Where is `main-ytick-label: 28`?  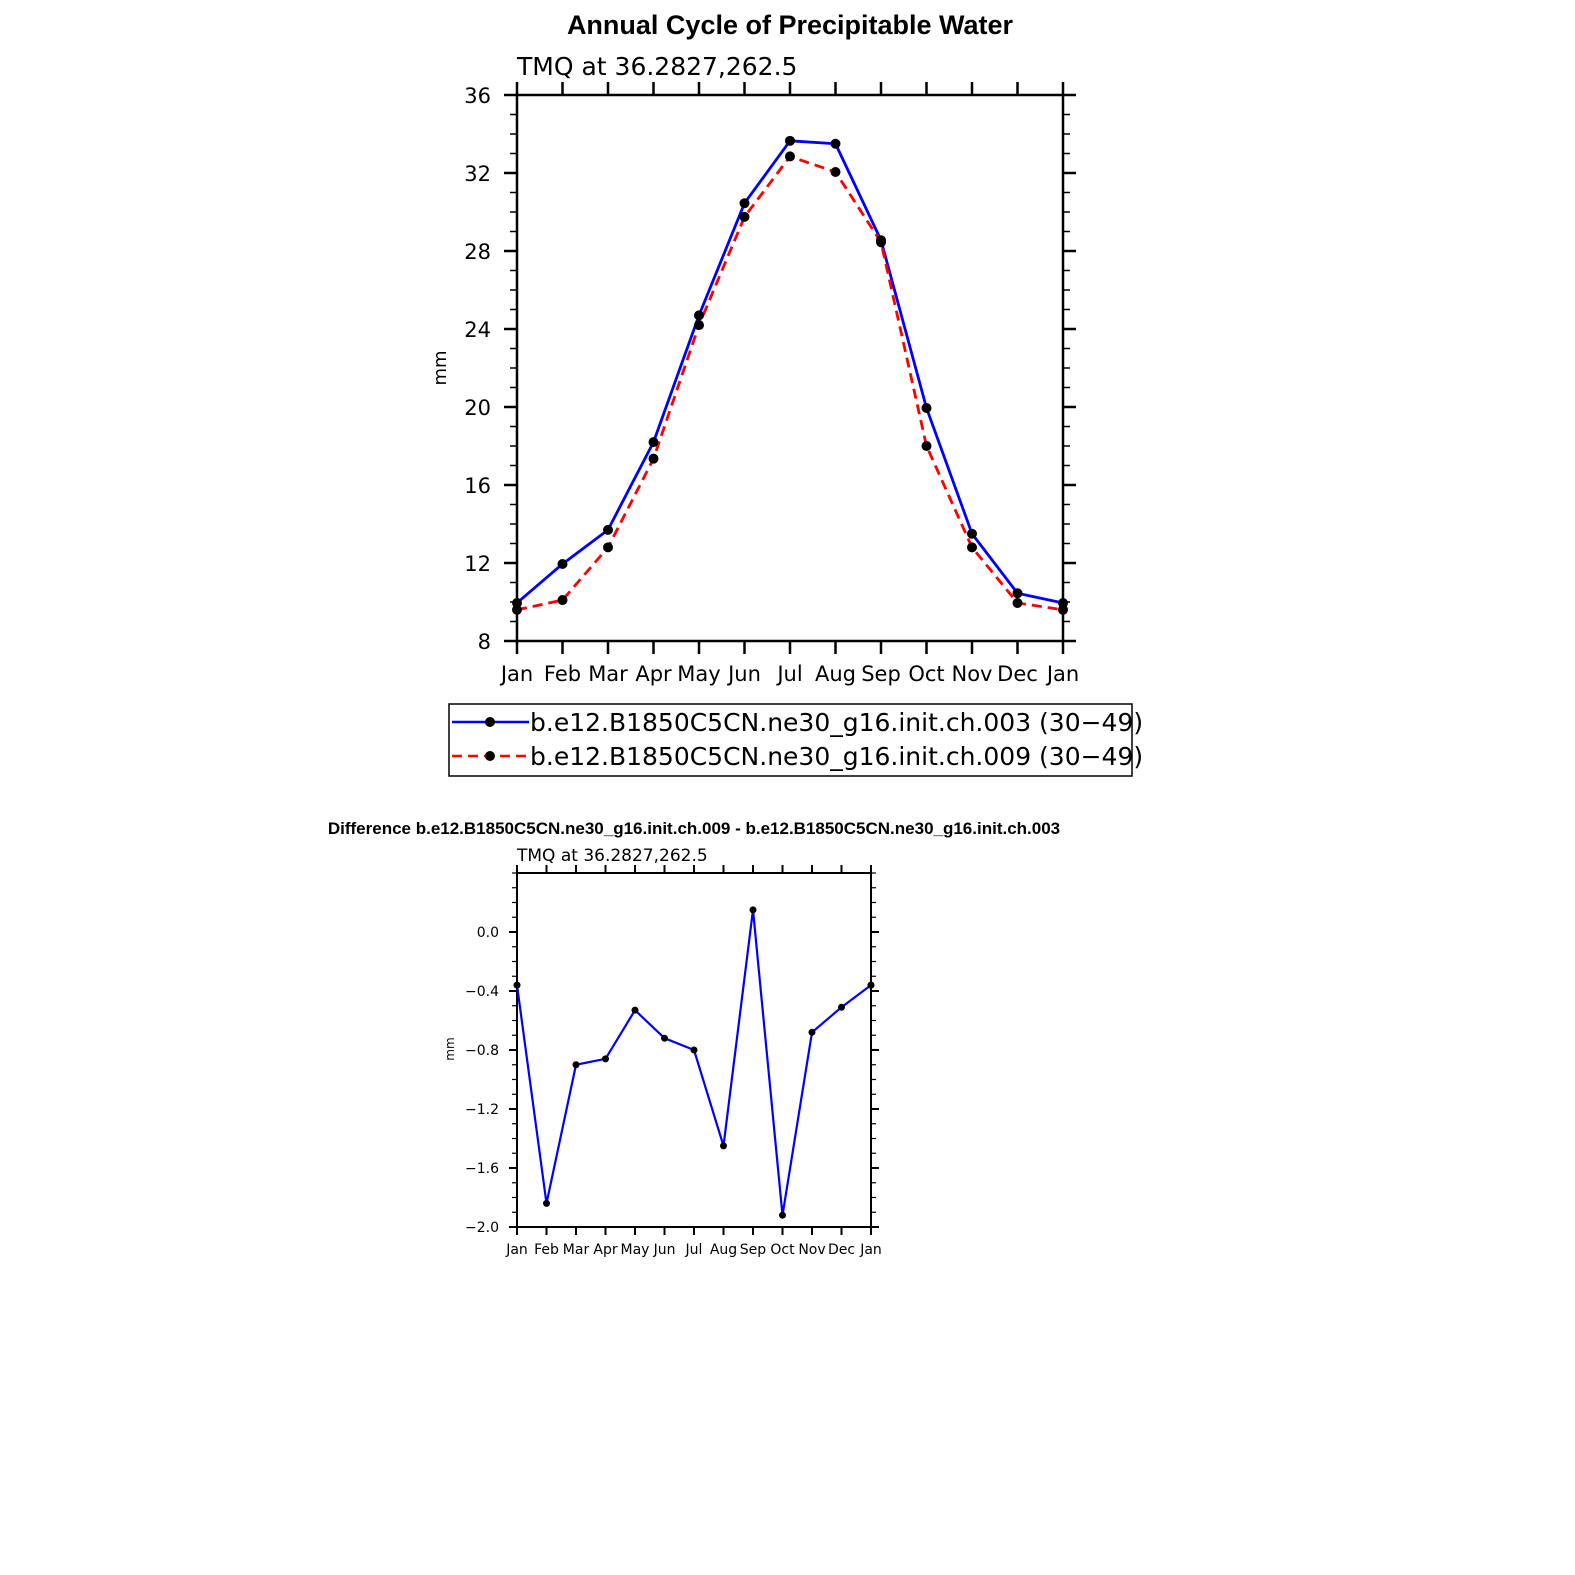
main-ytick-label: 28 is located at coordinates (477, 252).